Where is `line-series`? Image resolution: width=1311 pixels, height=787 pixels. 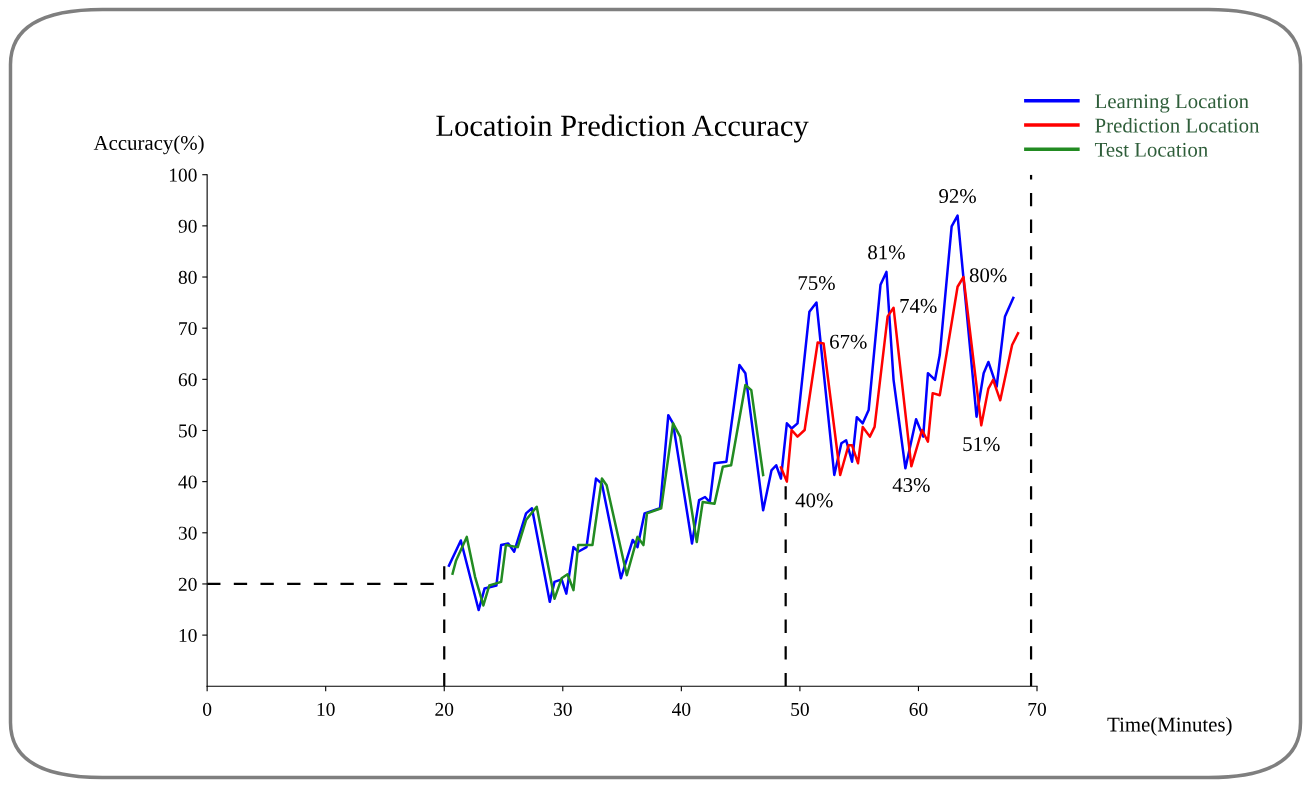
line-series is located at coordinates (608, 495).